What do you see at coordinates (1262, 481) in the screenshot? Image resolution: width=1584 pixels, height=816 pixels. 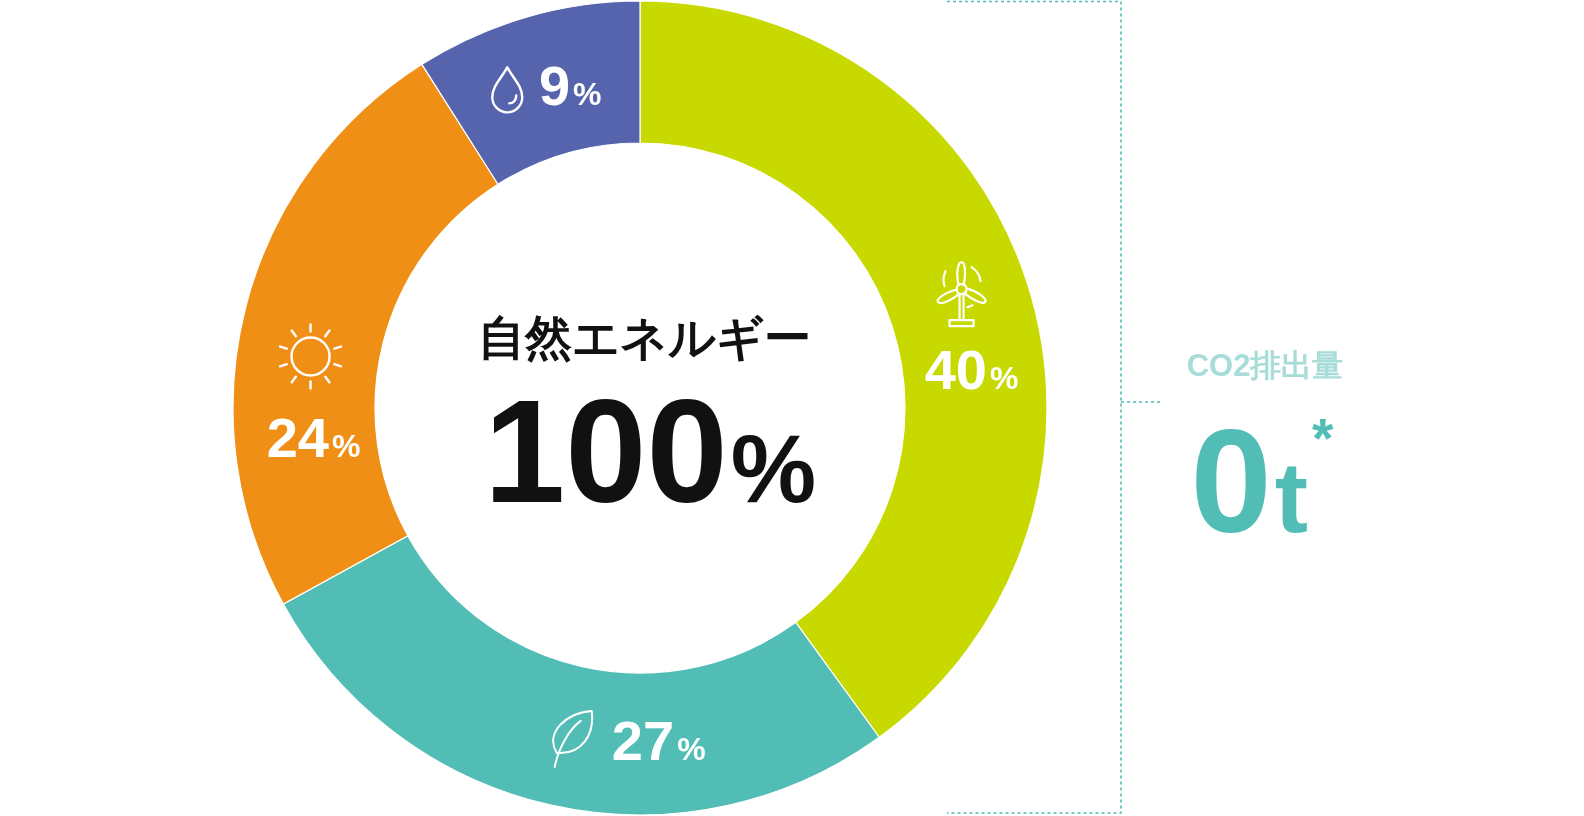 I see `annotation: 0t$^{*}$` at bounding box center [1262, 481].